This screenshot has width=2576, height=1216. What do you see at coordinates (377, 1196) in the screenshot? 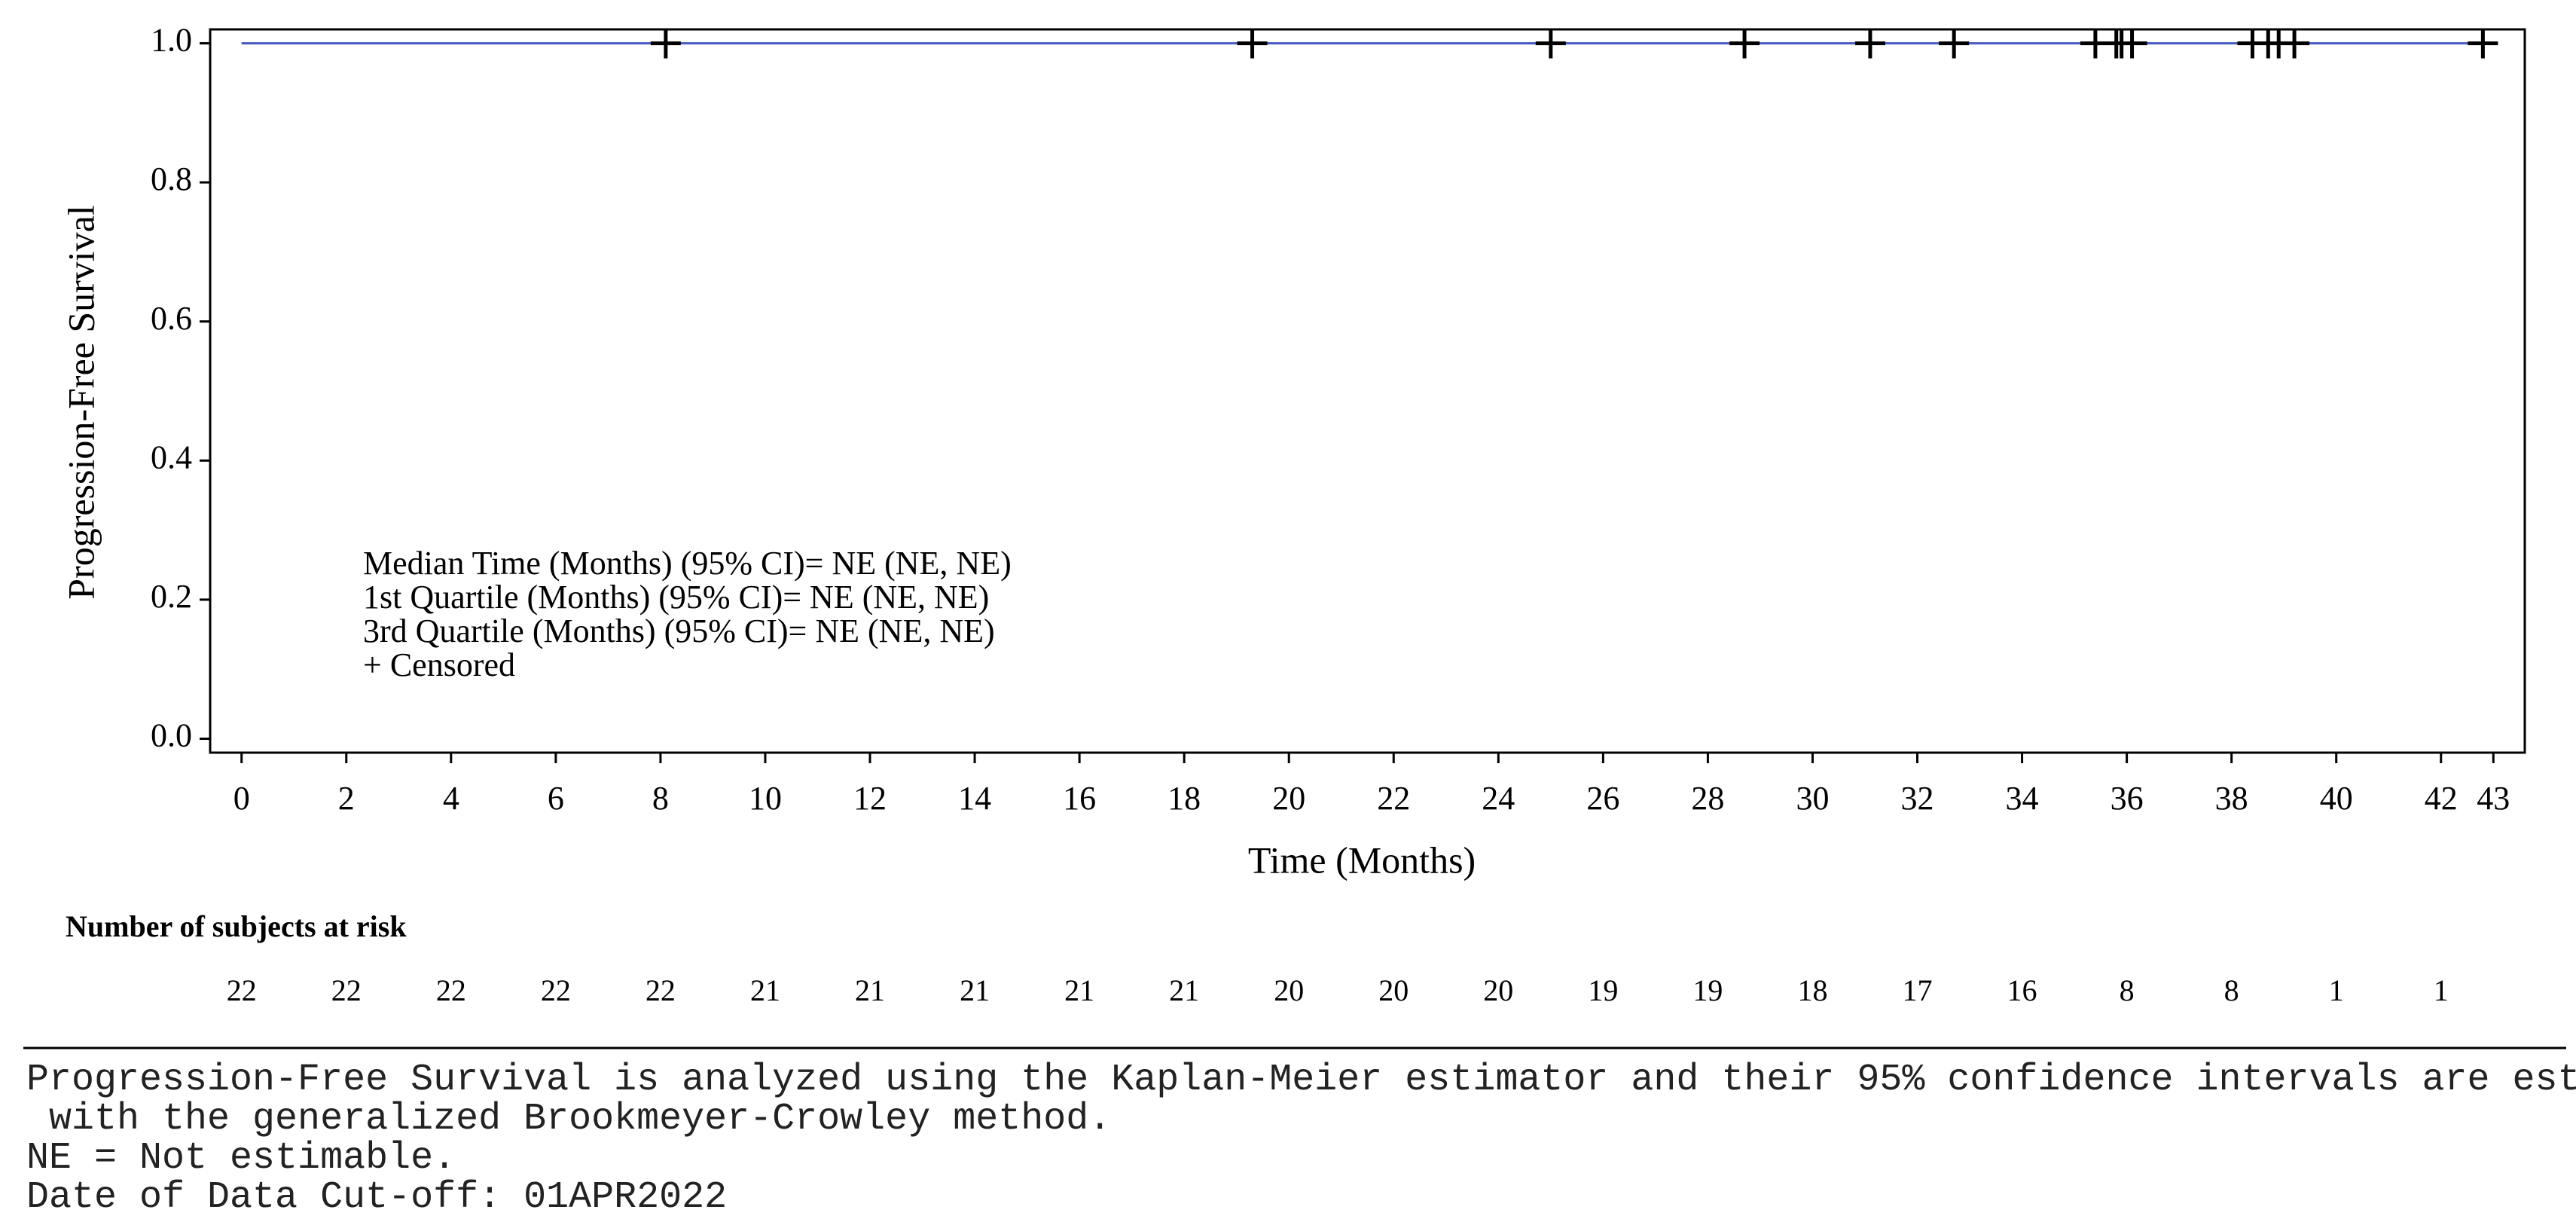
I see `footnote: Date of Data Cut-off: 01APR2022` at bounding box center [377, 1196].